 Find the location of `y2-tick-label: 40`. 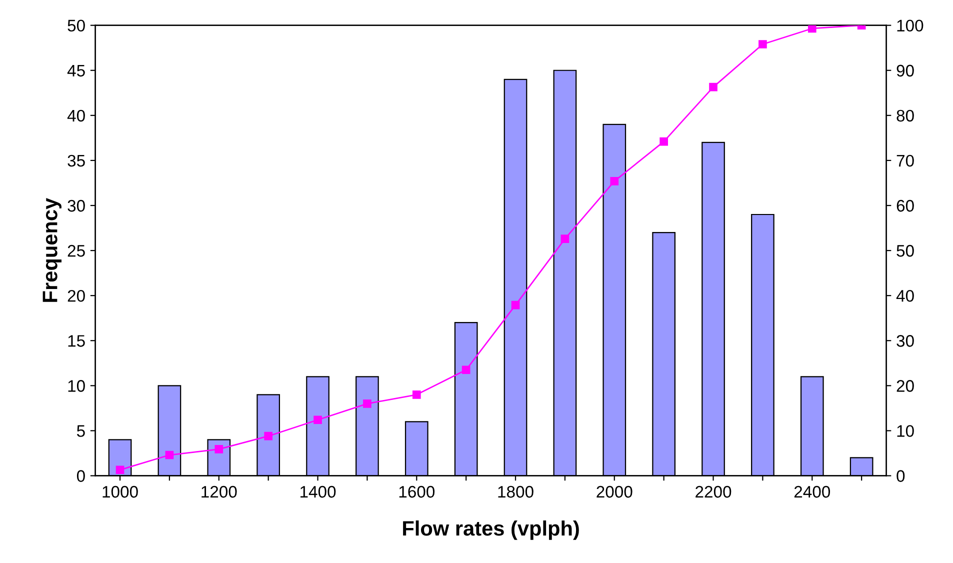

y2-tick-label: 40 is located at coordinates (905, 296).